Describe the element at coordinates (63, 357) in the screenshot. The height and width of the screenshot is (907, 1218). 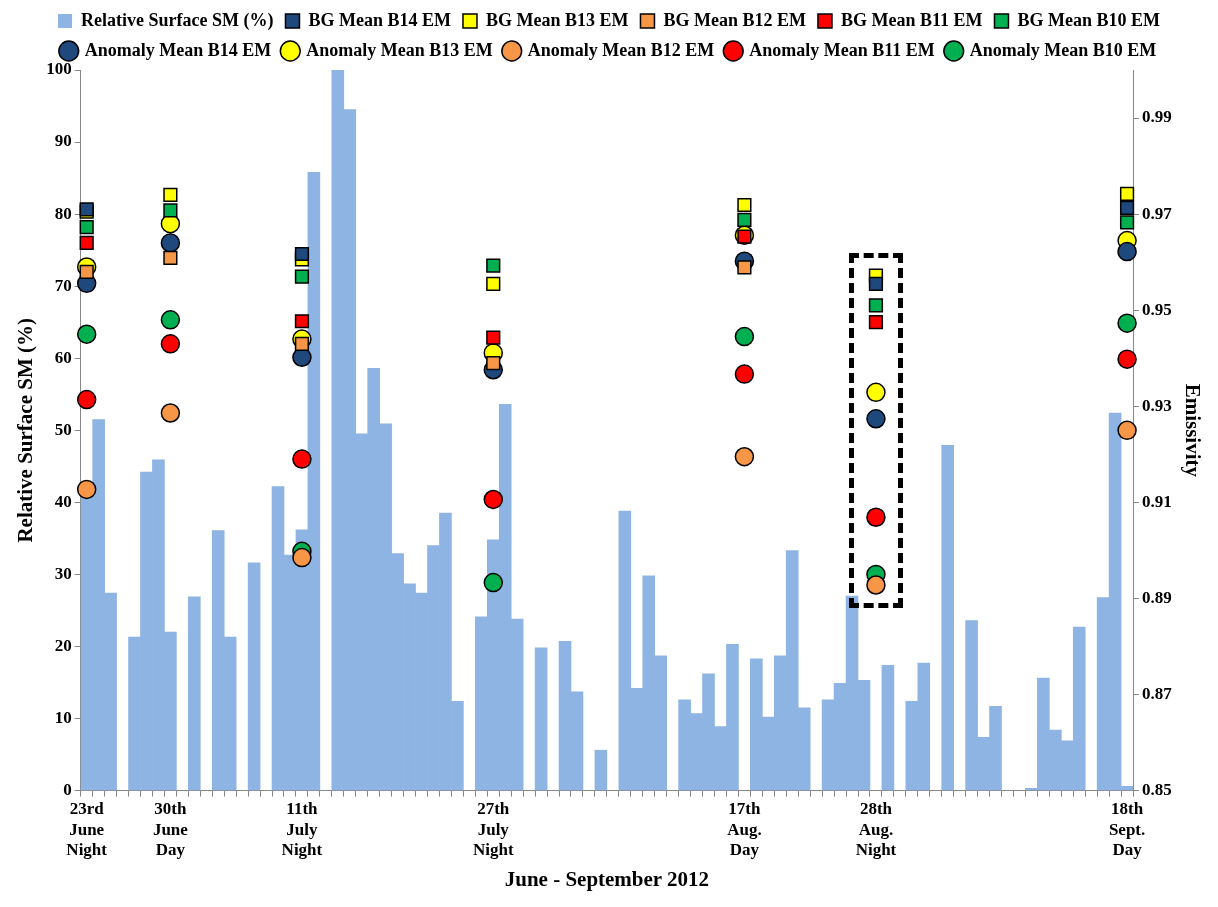
I see `y-tick-label: 60` at that location.